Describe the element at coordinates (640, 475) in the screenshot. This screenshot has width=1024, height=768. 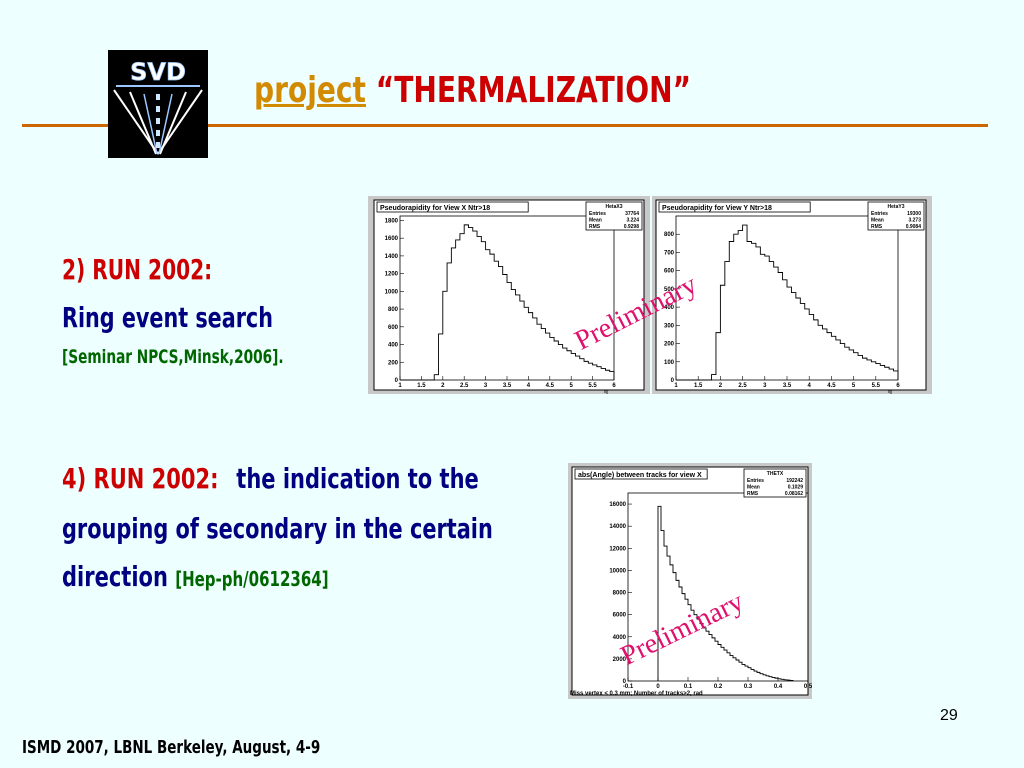
I see `histogram-title: abs(Angle) between tracks for view X` at that location.